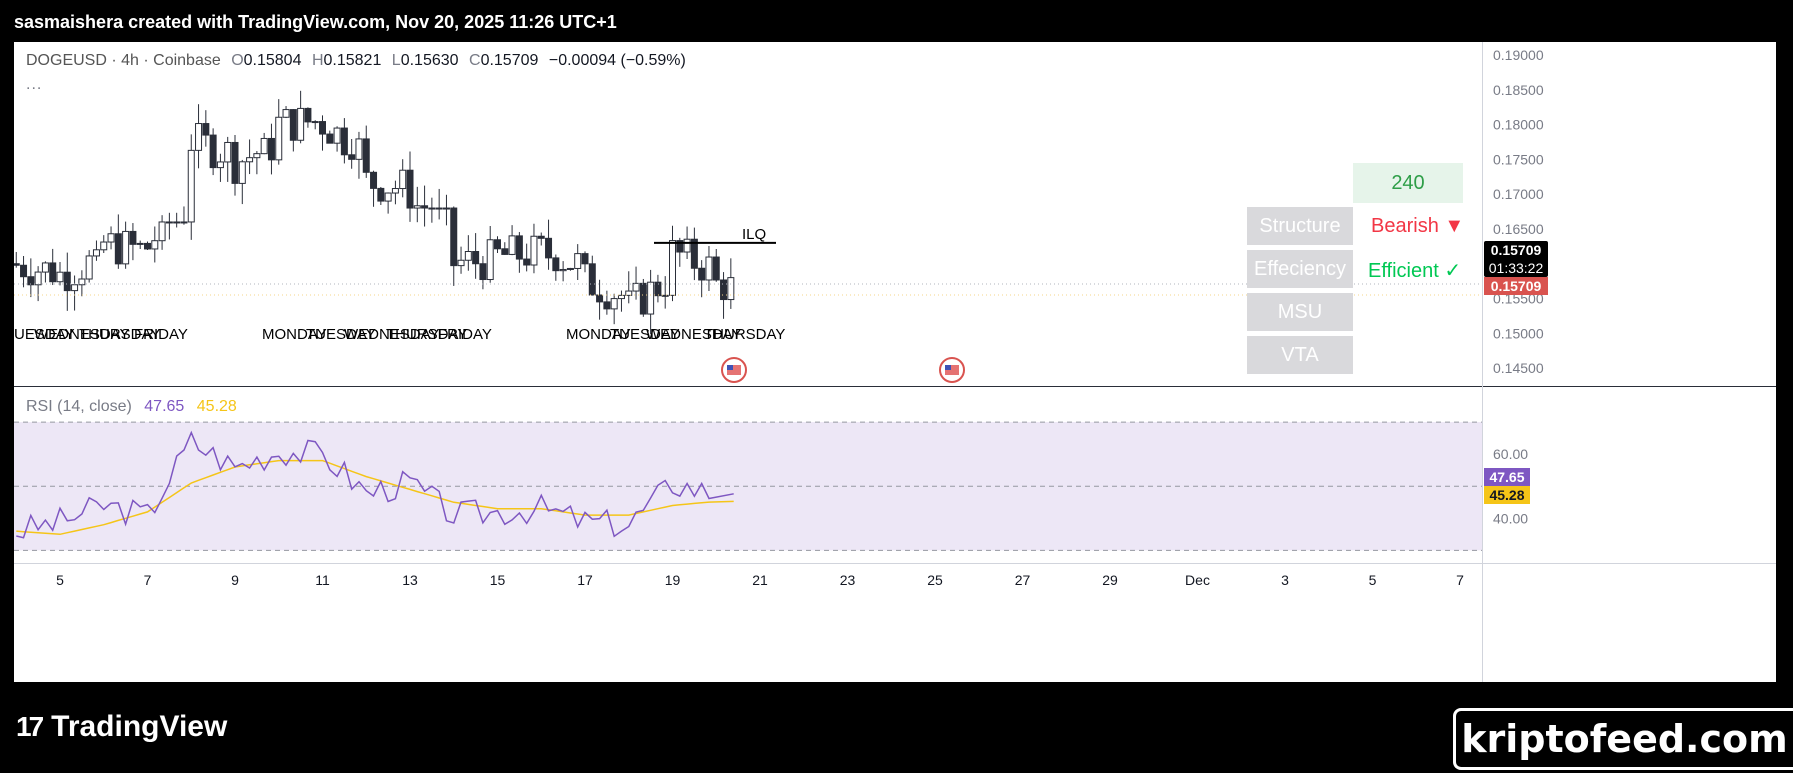 The width and height of the screenshot is (1793, 773). I want to click on change-value: −0.00094 (−0.59%), so click(617, 60).